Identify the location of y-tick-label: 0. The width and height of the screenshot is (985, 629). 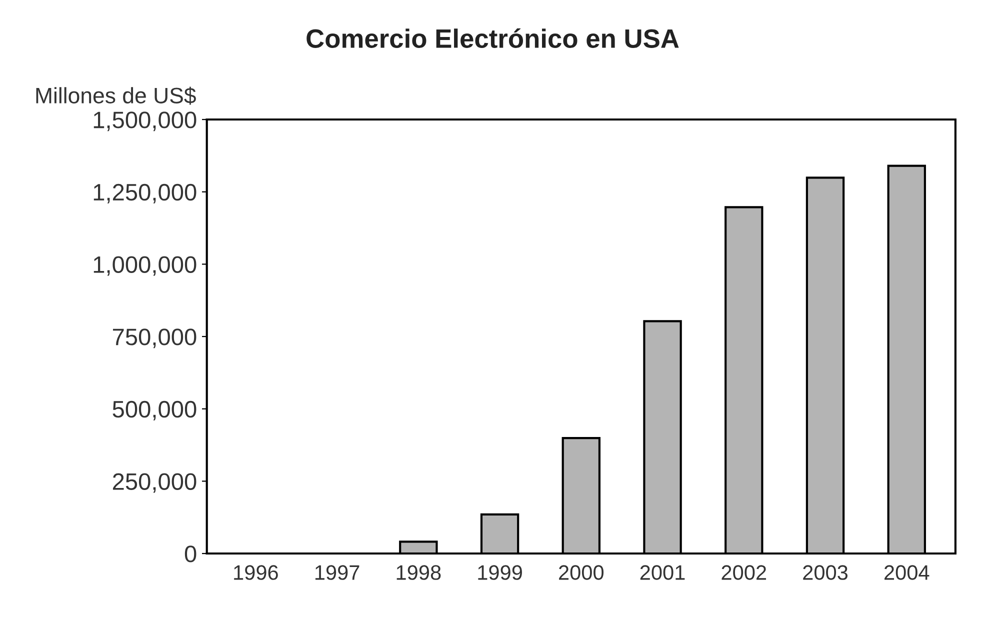
(190, 554).